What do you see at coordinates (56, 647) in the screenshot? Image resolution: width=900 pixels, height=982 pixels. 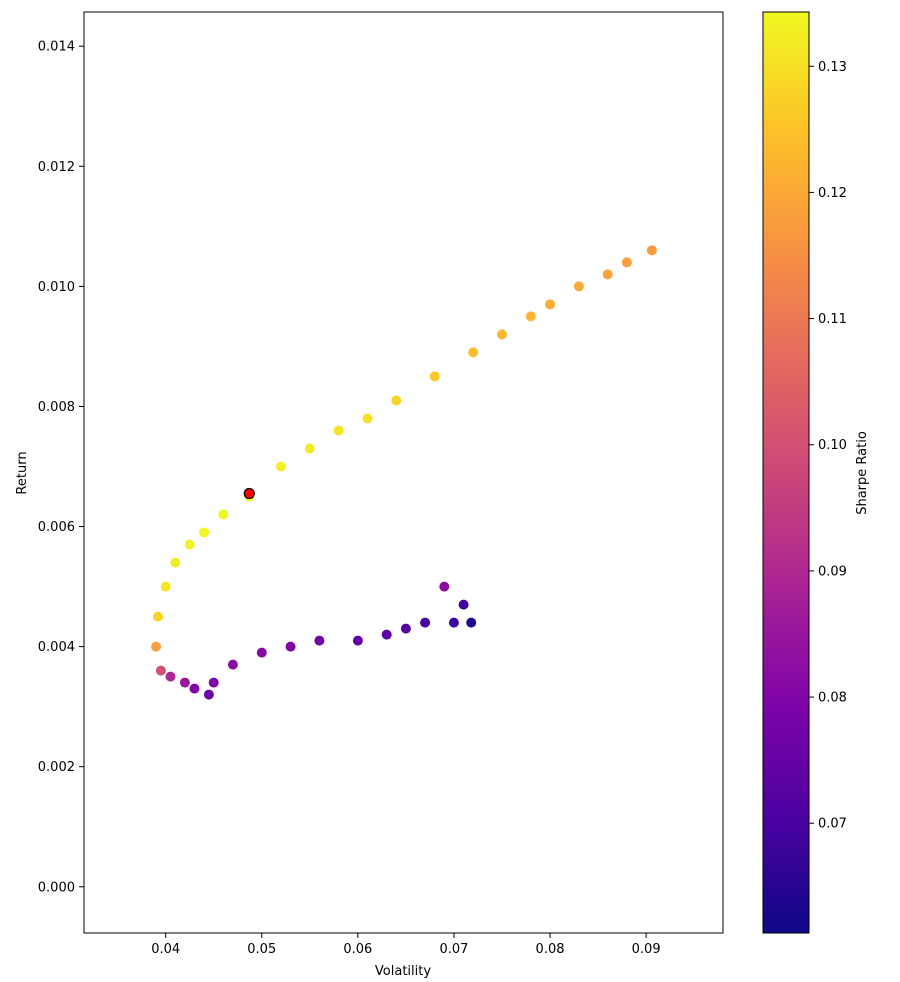 I see `y-tick-label: 0.004` at bounding box center [56, 647].